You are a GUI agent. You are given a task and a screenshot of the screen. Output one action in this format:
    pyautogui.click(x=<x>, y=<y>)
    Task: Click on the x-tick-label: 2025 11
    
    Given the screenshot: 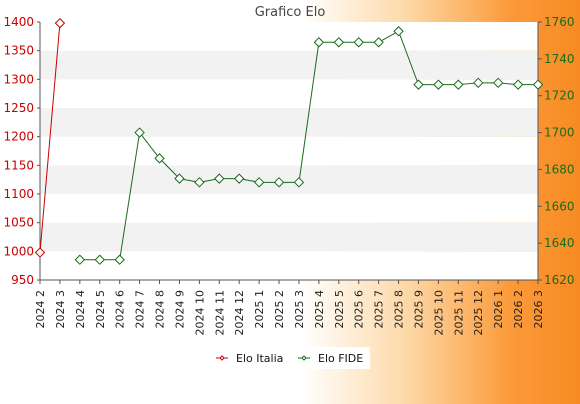 What is the action you would take?
    pyautogui.click(x=458, y=313)
    